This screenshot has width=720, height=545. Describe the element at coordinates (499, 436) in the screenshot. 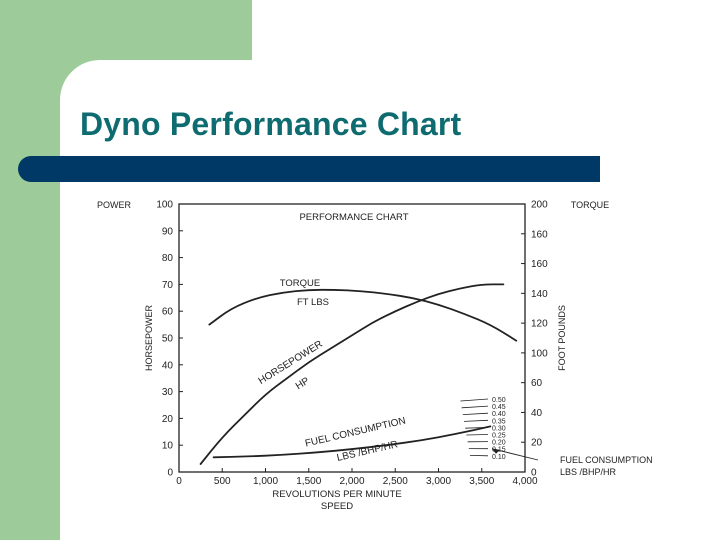

I see `fuel-scale-tick-label: 0.25` at that location.